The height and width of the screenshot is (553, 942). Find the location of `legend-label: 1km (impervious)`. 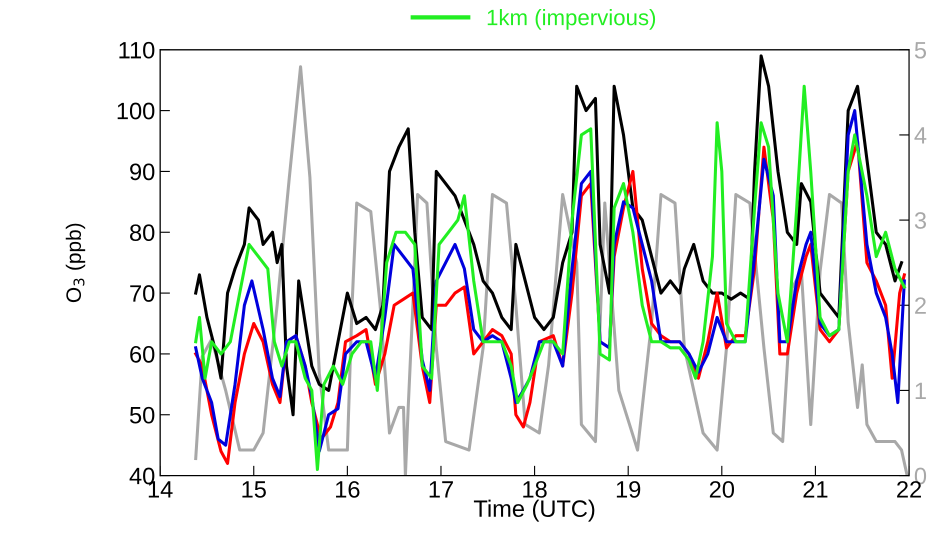

legend-label: 1km (impervious) is located at coordinates (572, 19).